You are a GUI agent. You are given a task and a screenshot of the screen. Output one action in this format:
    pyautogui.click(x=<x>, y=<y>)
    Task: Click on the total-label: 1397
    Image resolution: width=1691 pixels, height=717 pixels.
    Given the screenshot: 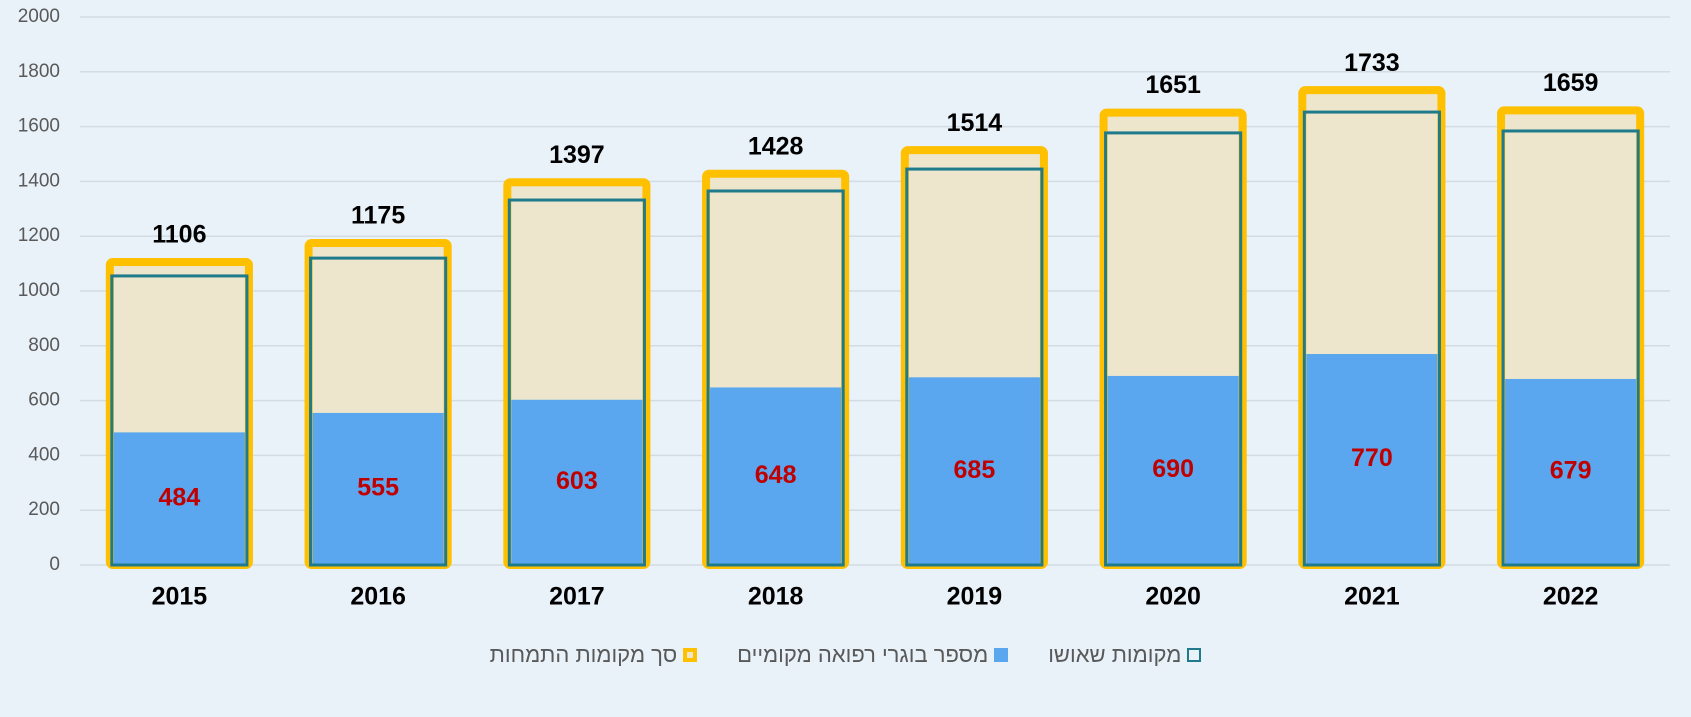 What is the action you would take?
    pyautogui.click(x=577, y=155)
    